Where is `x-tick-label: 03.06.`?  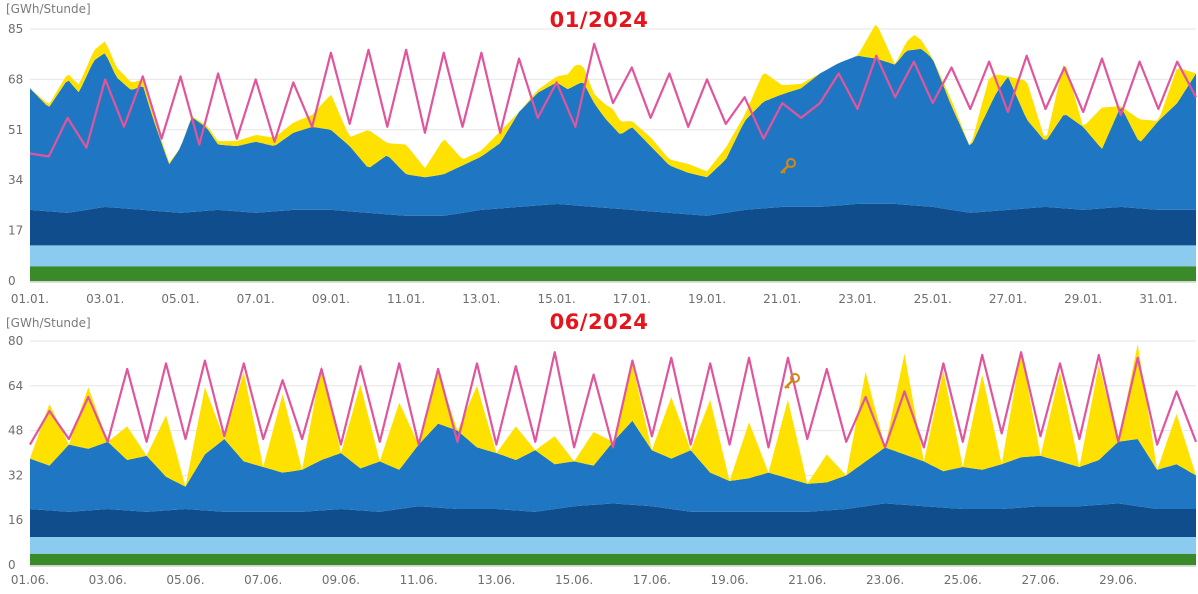 x-tick-label: 03.06. is located at coordinates (108, 580).